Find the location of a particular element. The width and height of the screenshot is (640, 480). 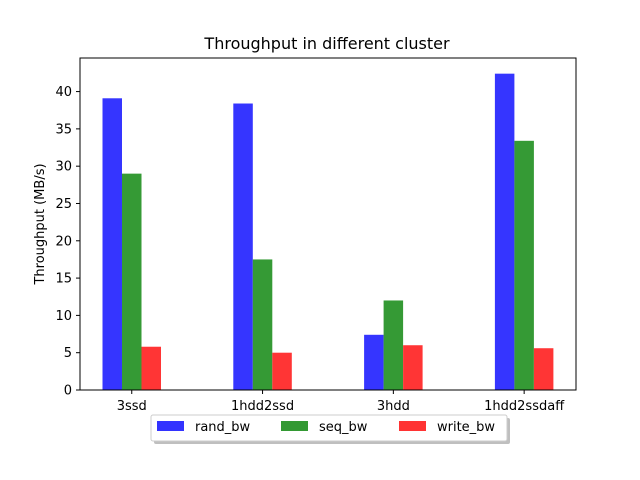

y-axis-ticks: 0 5 10 15 20 25 30 35 40 is located at coordinates (67, 242).